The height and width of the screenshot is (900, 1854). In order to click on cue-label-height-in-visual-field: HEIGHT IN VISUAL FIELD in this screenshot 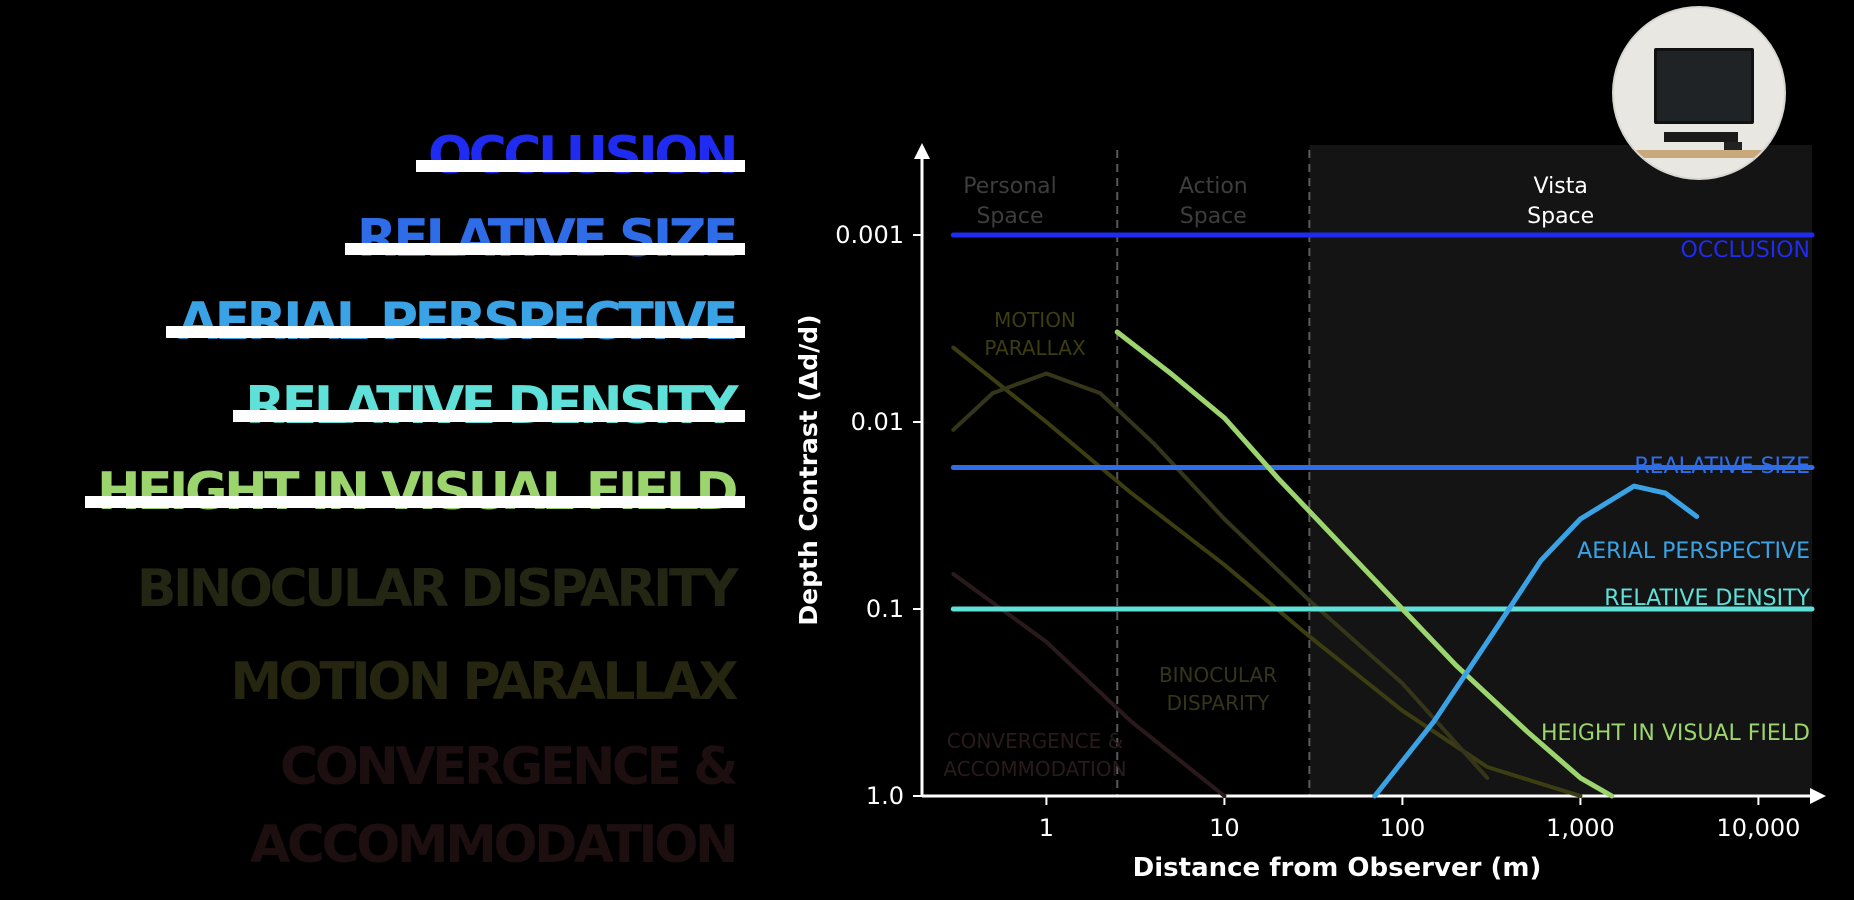, I will do `click(417, 492)`.